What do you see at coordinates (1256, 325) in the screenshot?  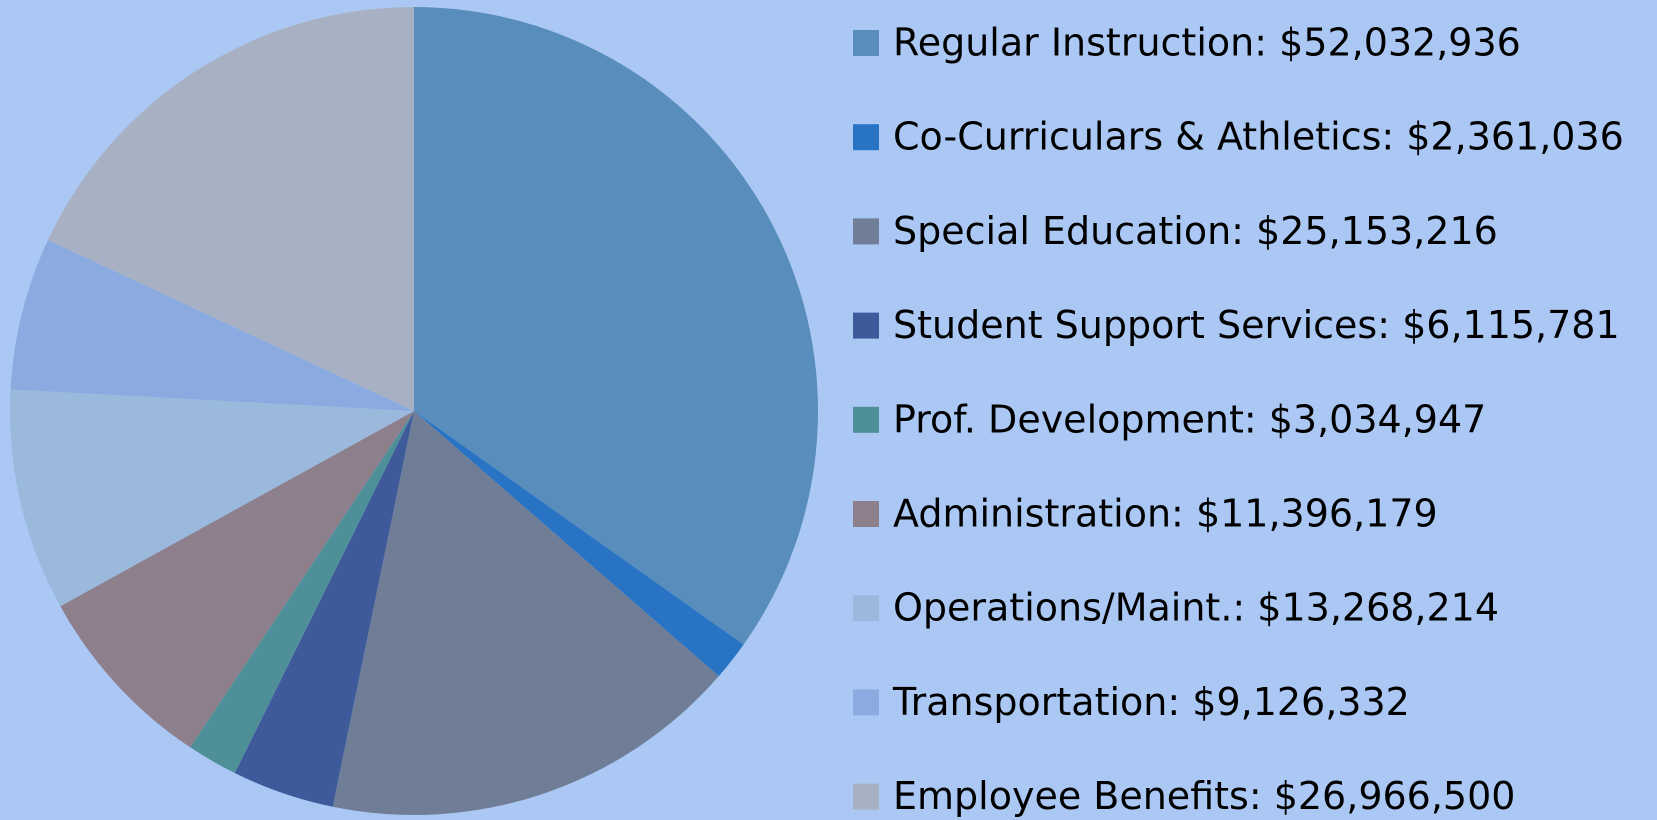 I see `legend-label: Student Support Services: $6,115,781` at bounding box center [1256, 325].